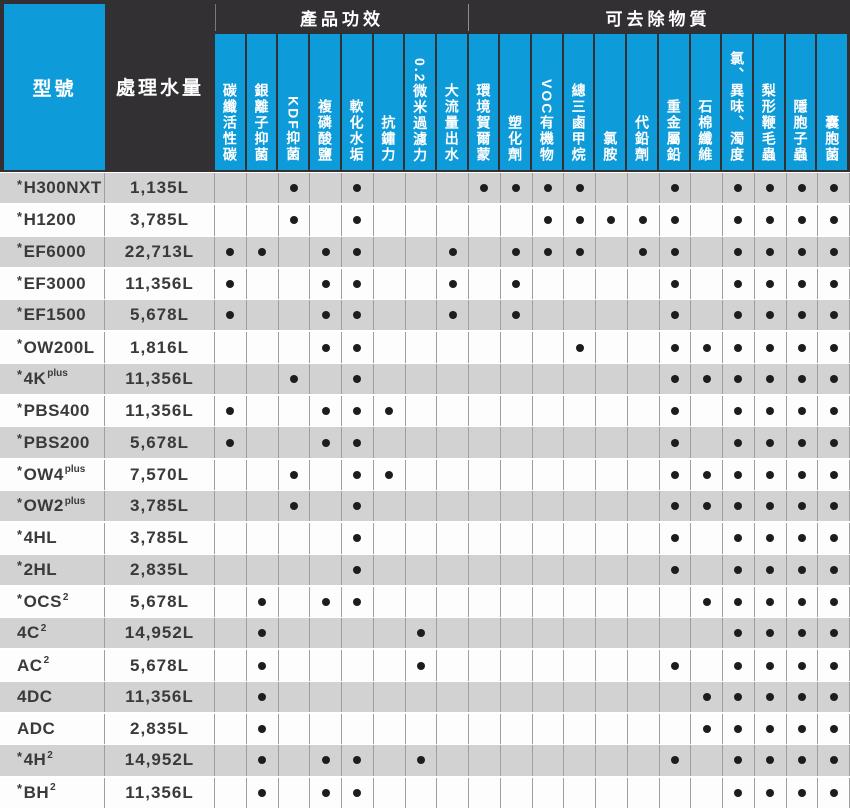  I want to click on model-name: H300NXT, so click(62, 188).